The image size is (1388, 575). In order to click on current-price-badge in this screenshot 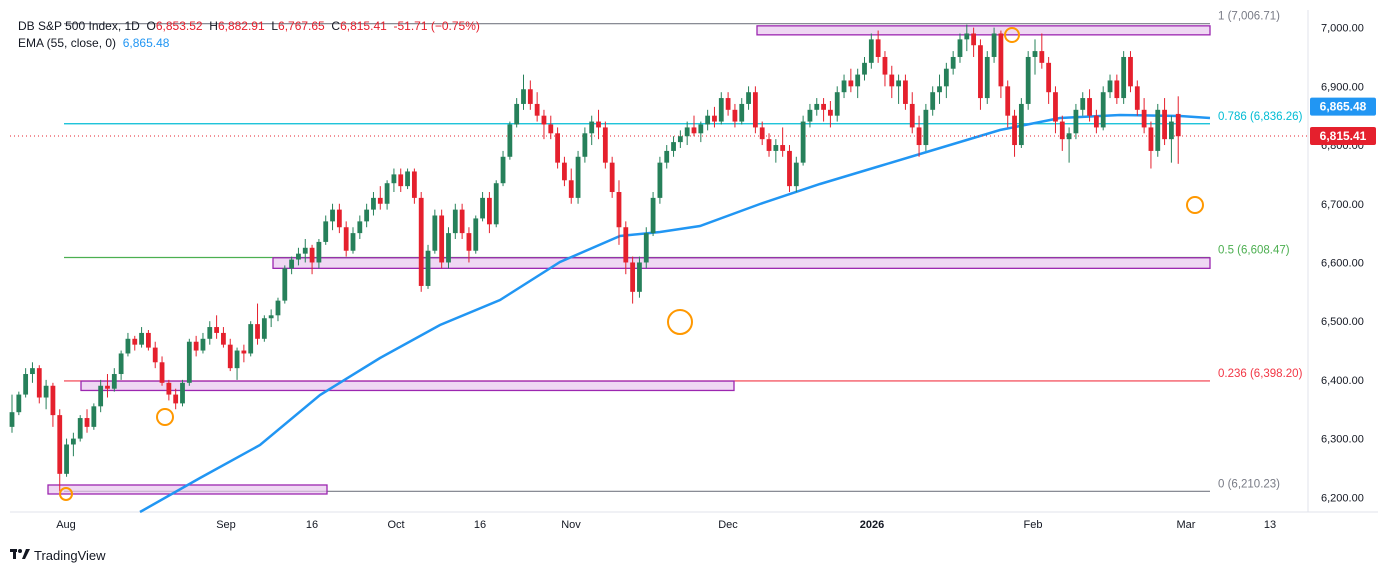, I will do `click(1343, 135)`.